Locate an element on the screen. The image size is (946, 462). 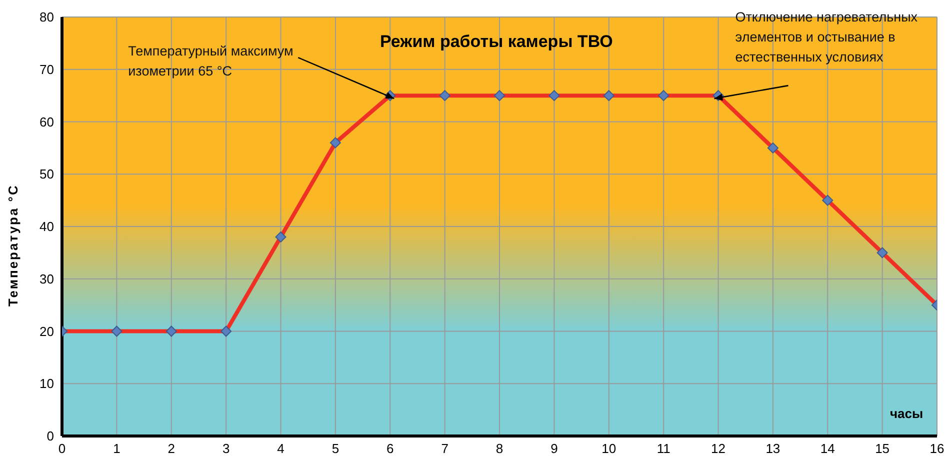
y-tick-label: 30 is located at coordinates (47, 278).